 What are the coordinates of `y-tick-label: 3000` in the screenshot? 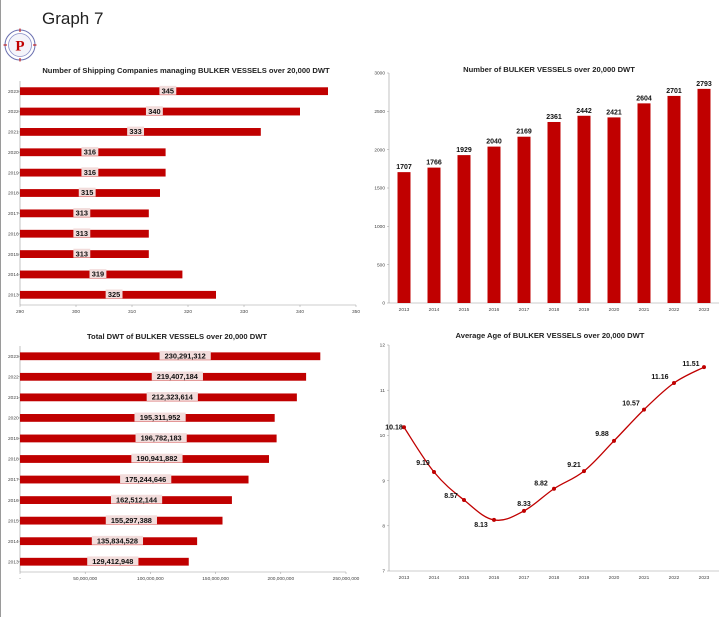 It's located at (379, 74).